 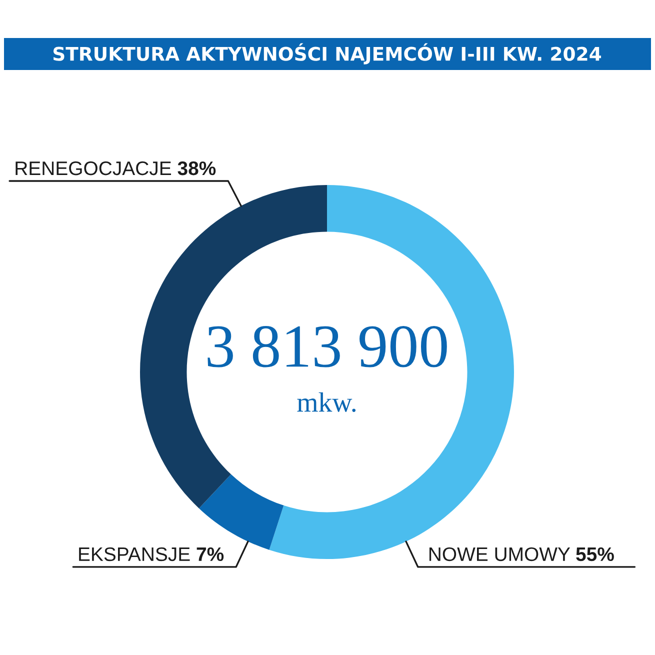 I want to click on data-label: 7%, so click(x=210, y=554).